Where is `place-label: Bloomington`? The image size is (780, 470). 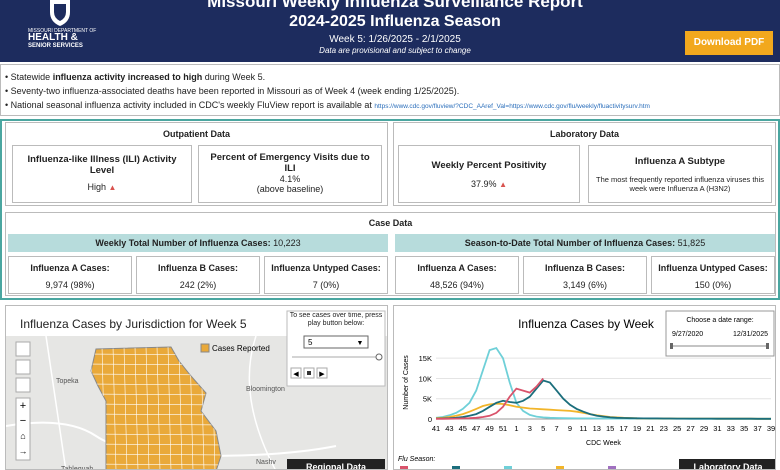
place-label: Bloomington is located at coordinates (265, 389).